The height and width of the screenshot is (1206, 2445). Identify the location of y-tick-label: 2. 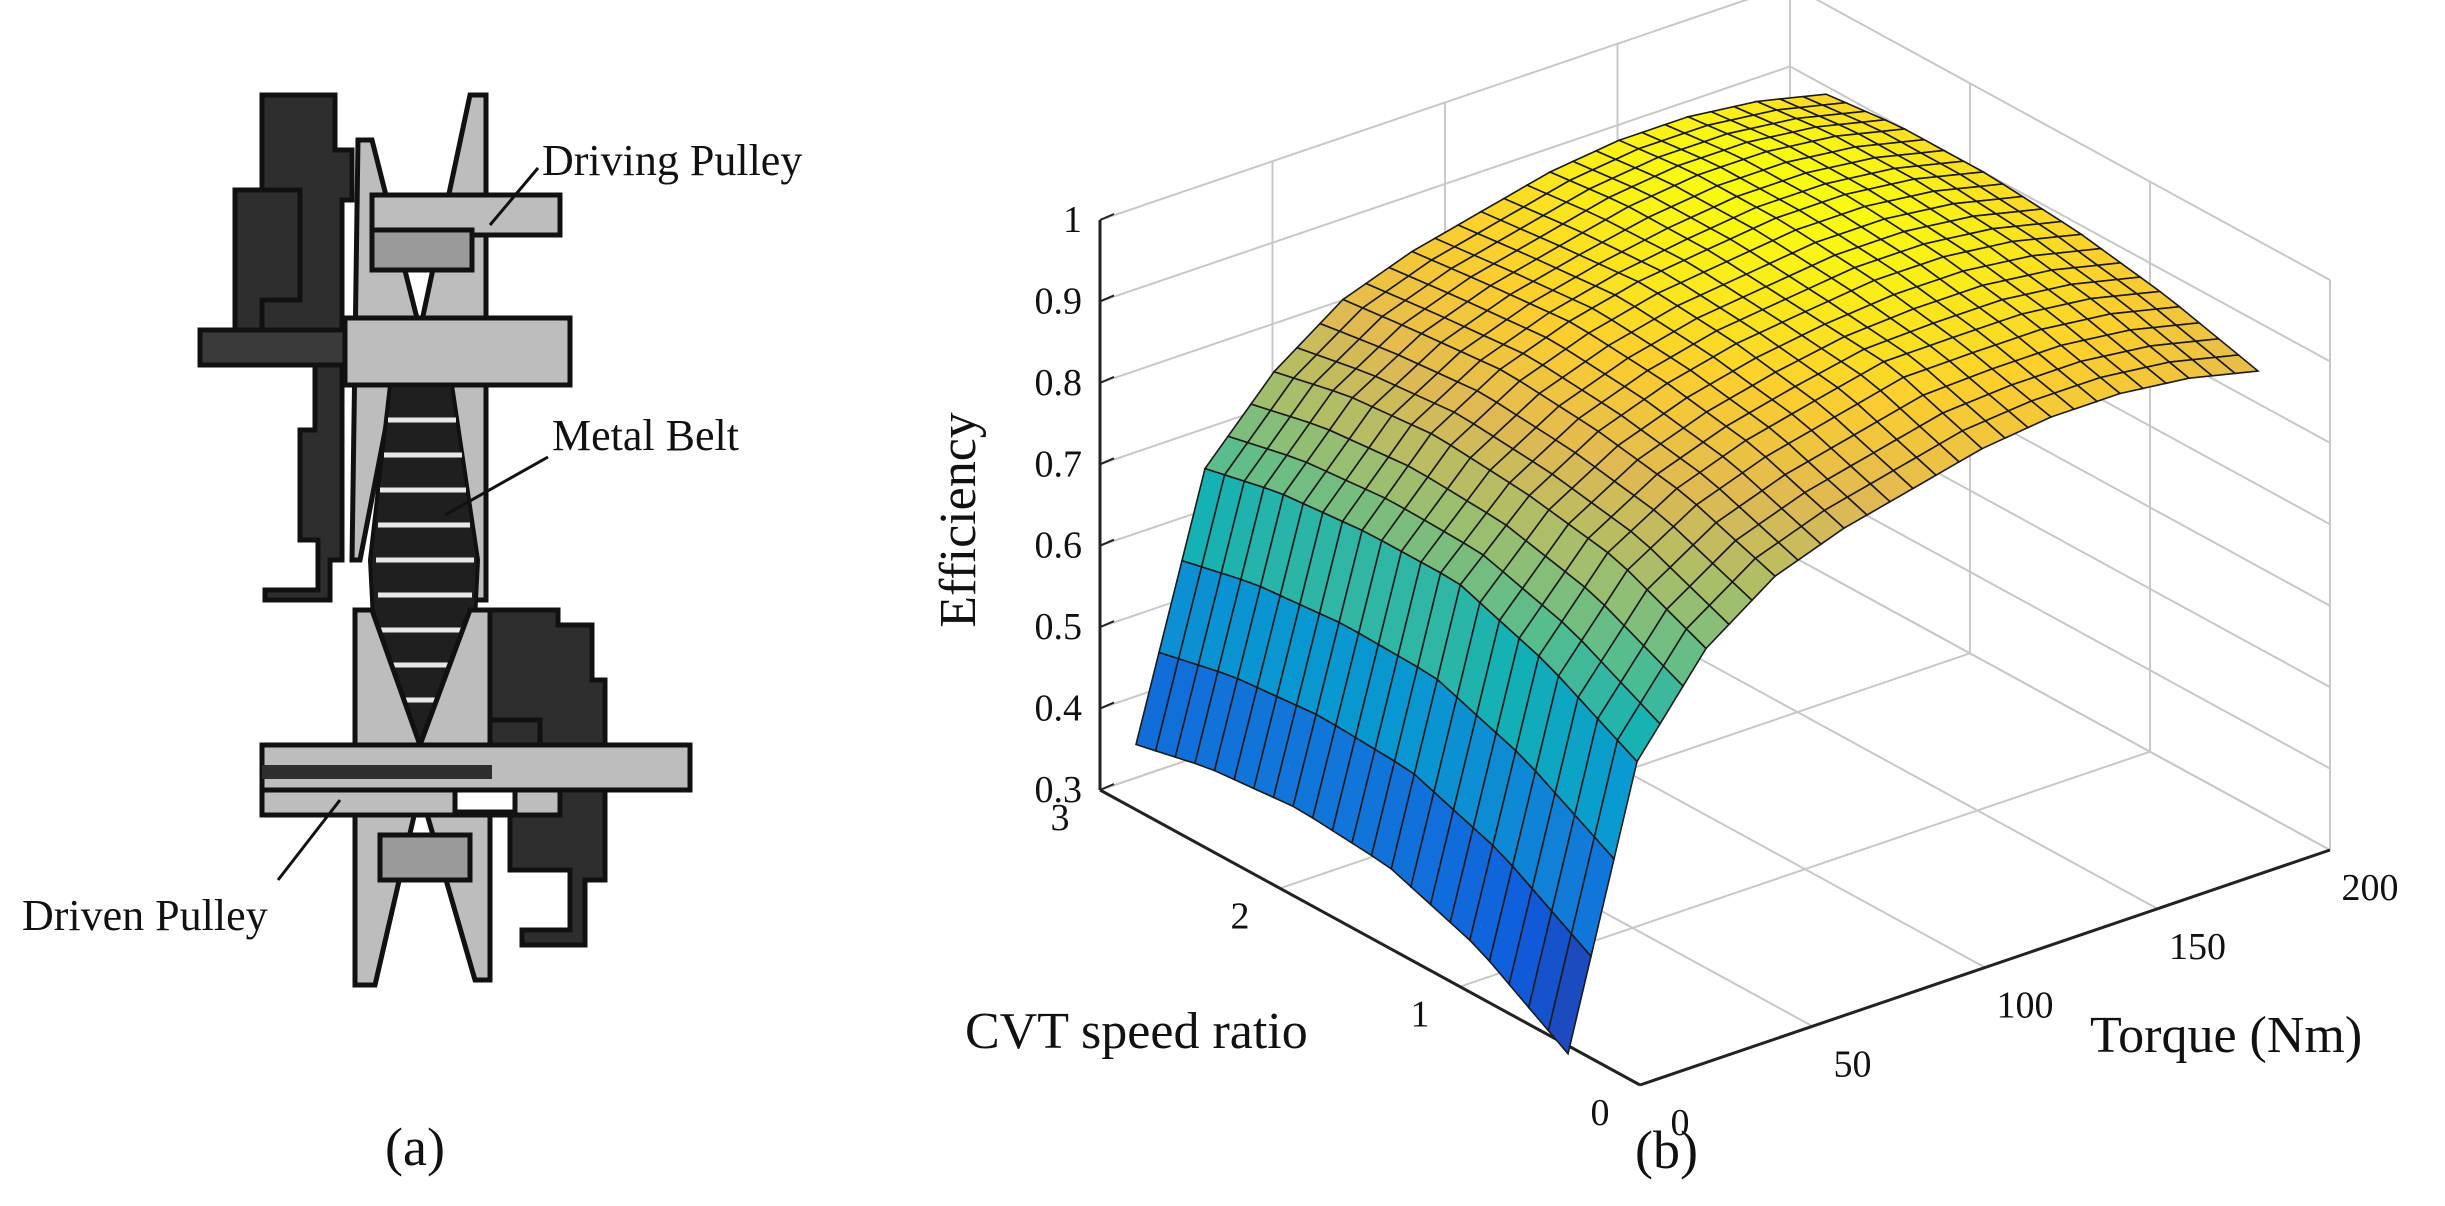
(1240, 916).